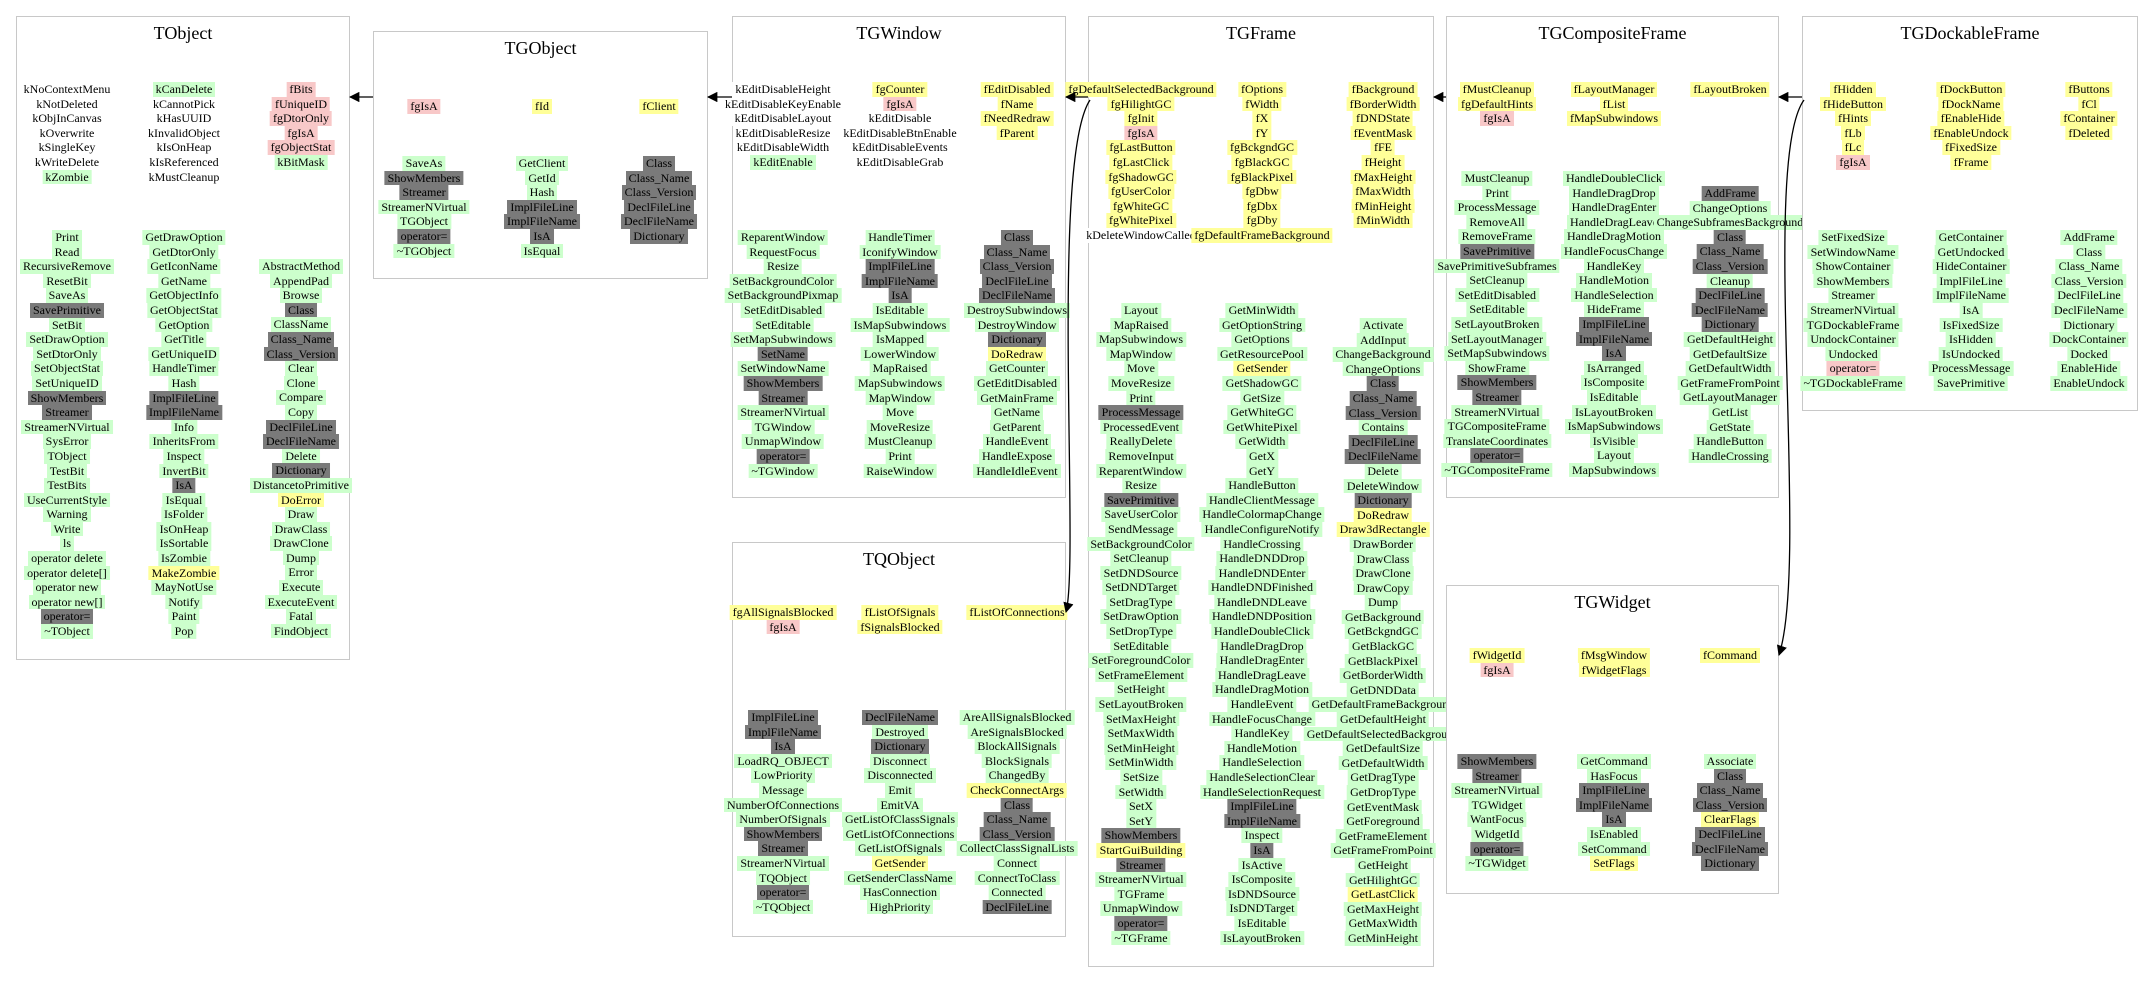 Image resolution: width=2152 pixels, height=995 pixels. I want to click on member-tgdockableframe-3-1: SetWindowName, so click(1853, 252).